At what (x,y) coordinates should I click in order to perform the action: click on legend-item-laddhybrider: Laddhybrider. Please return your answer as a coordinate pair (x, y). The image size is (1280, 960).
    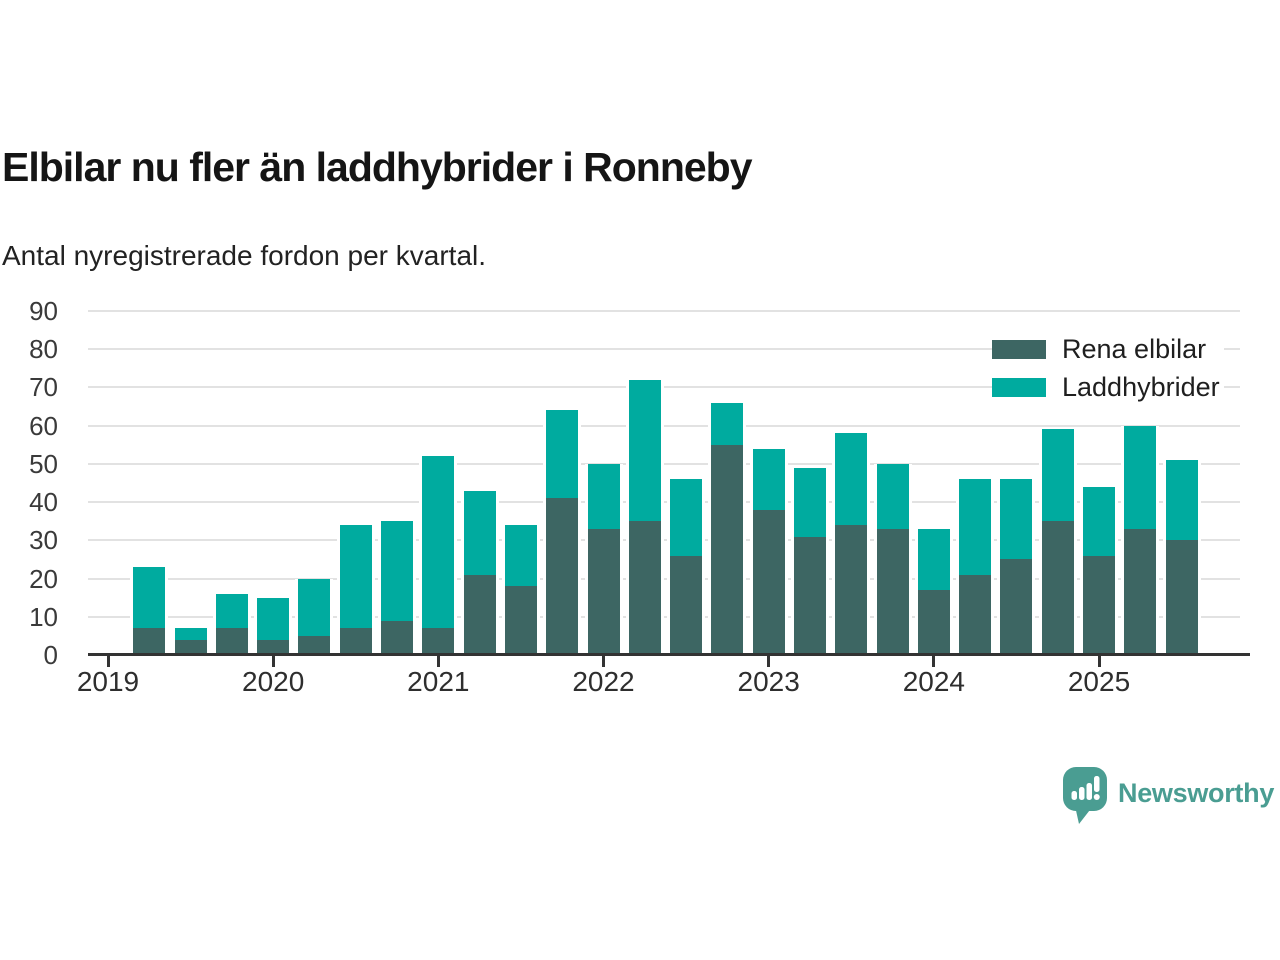
    Looking at the image, I should click on (1108, 387).